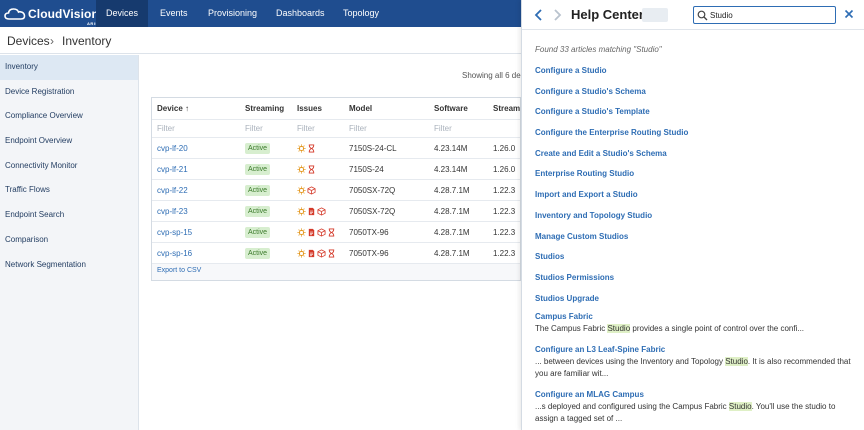 Image resolution: width=864 pixels, height=430 pixels. I want to click on streamer-cell: 1.22.3, so click(504, 232).